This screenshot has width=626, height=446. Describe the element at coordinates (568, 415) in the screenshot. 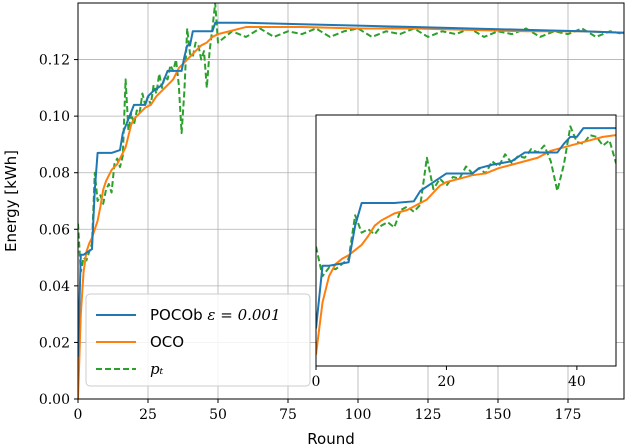

I see `x-tick-label: 175` at that location.